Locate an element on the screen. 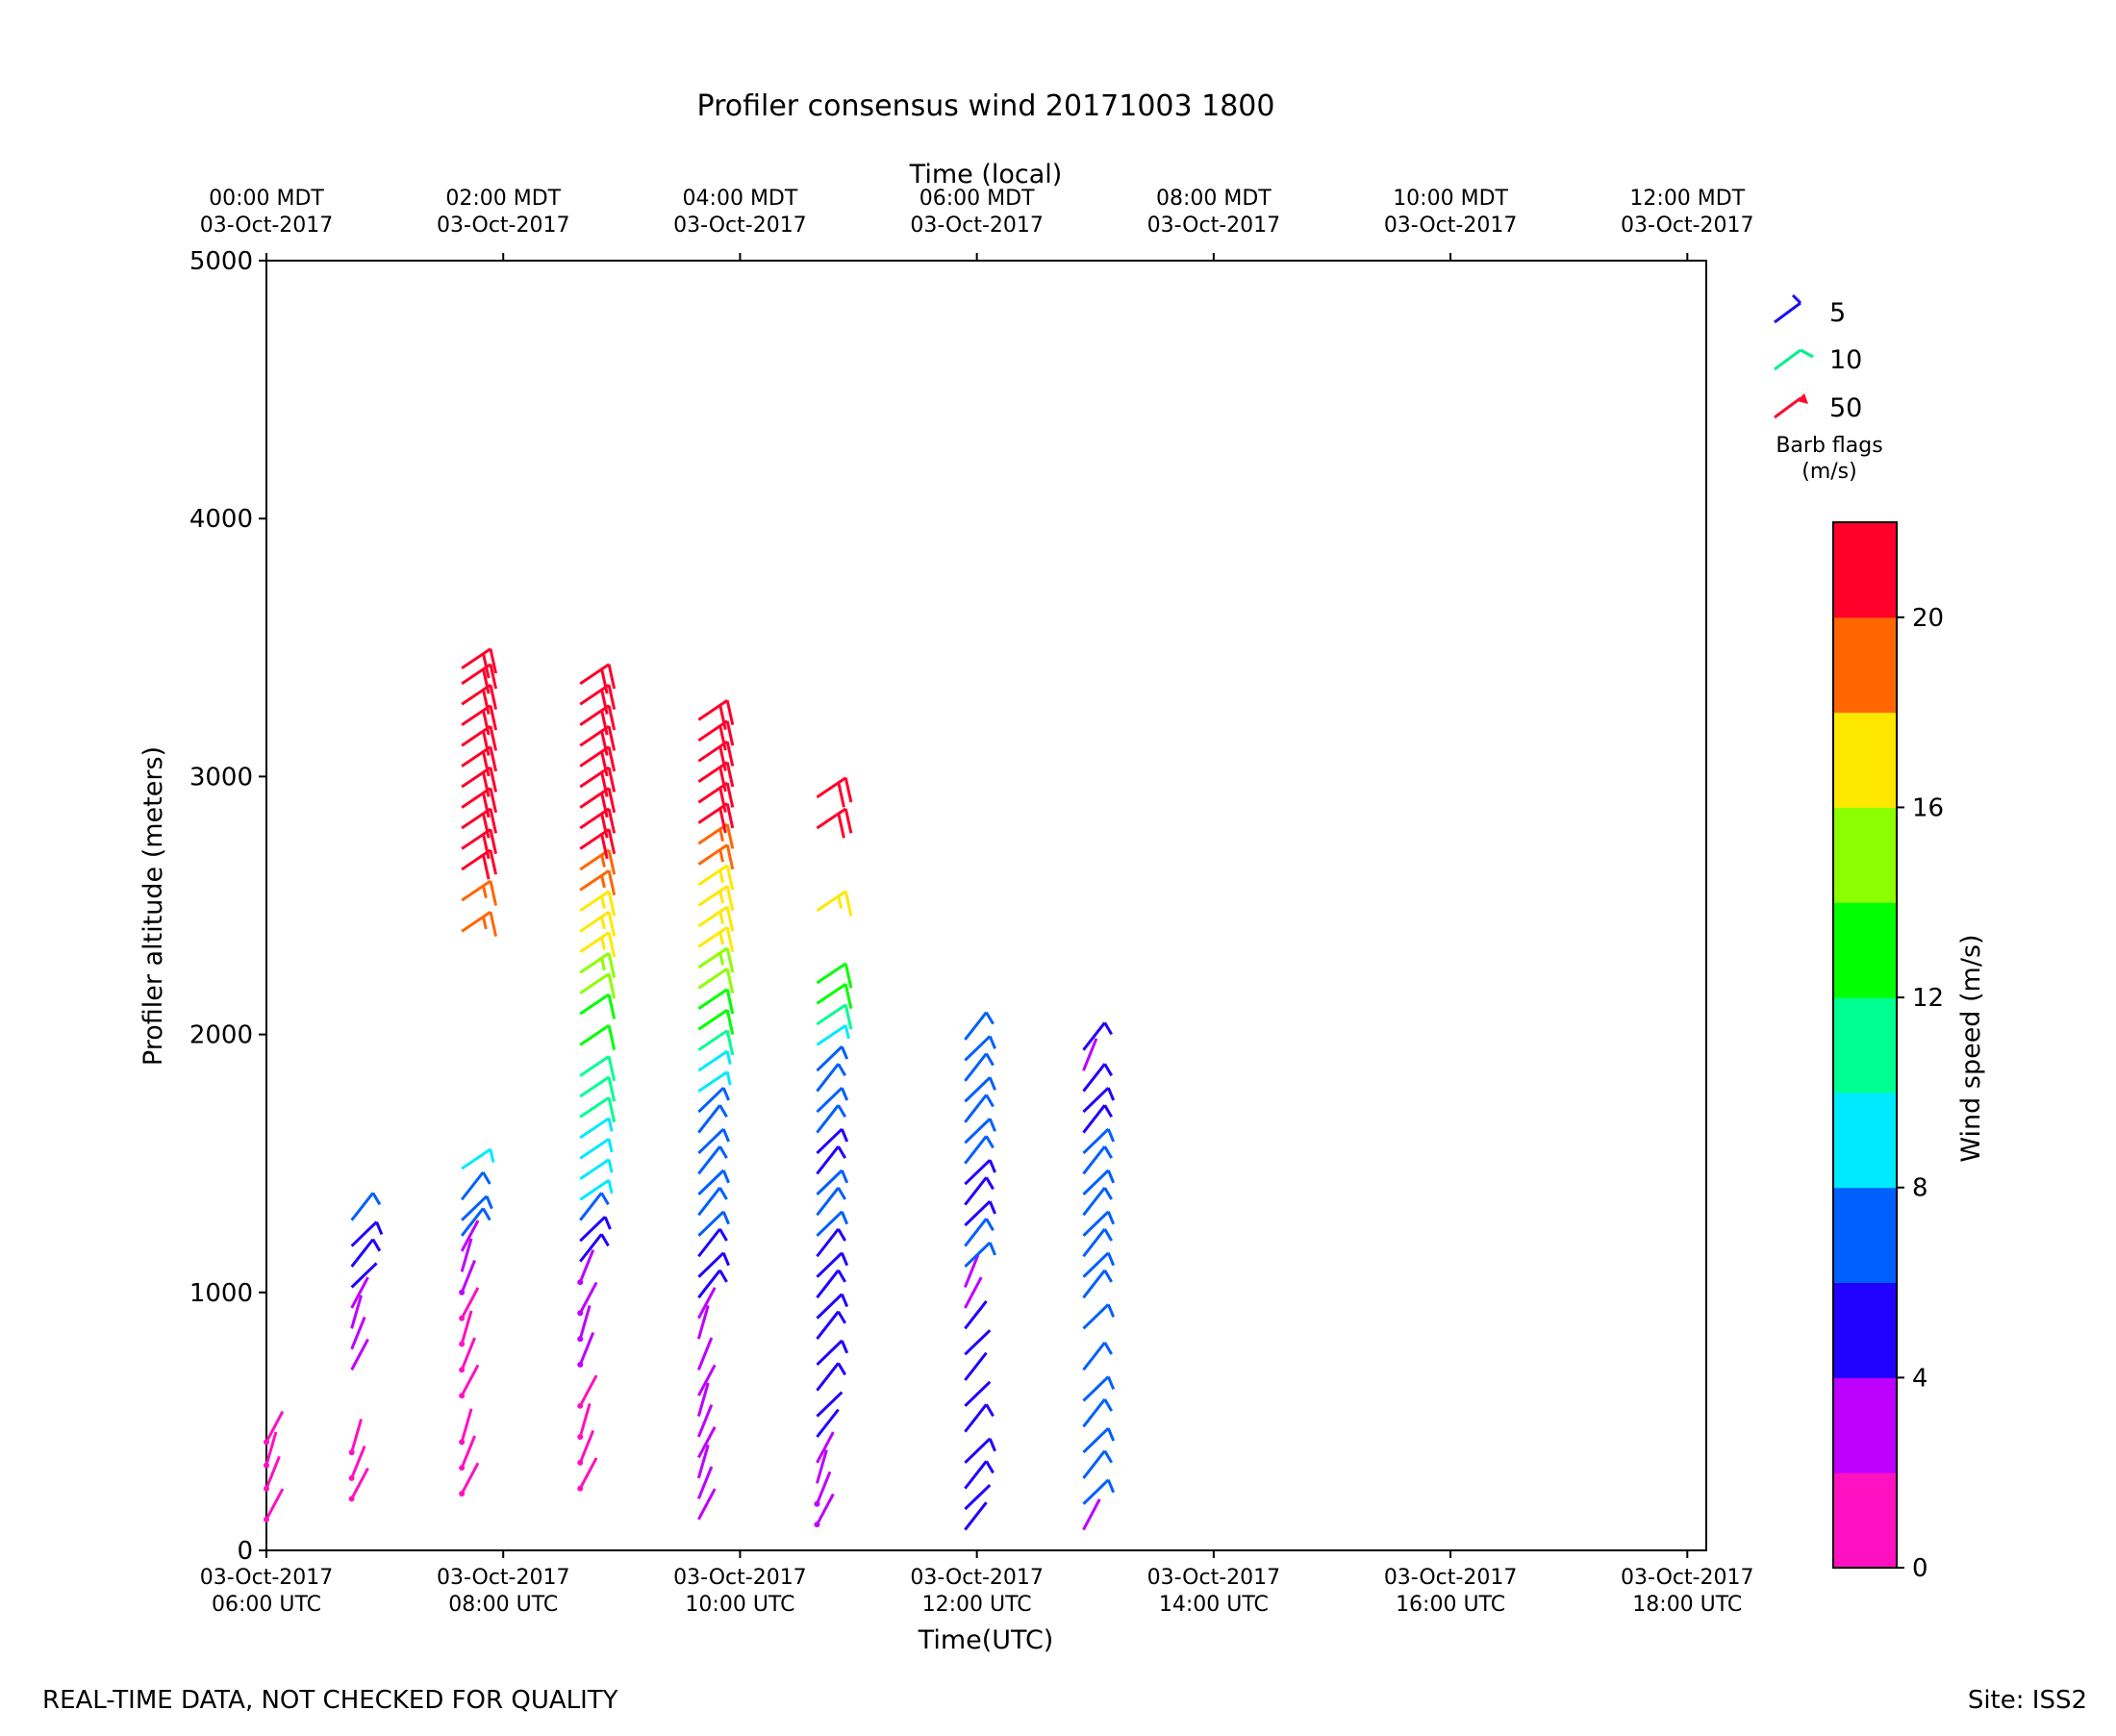 The width and height of the screenshot is (2116, 1736). x-tick-time: 10:00 UTC is located at coordinates (739, 1605).